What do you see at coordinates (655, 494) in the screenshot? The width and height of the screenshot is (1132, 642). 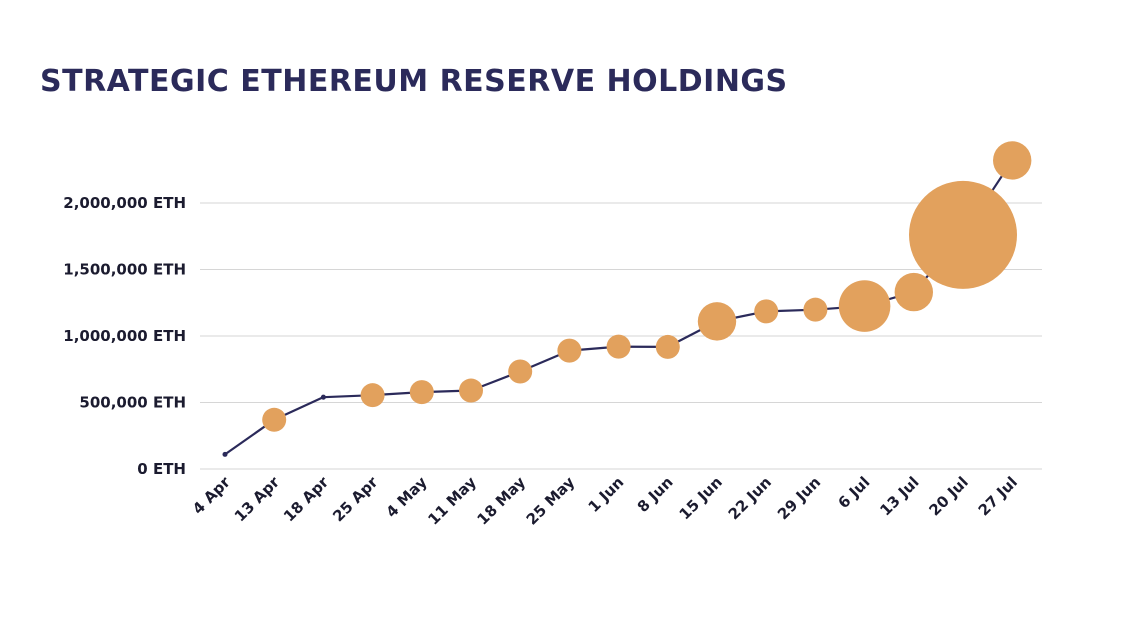 I see `x-tick-label: 8 Jun` at bounding box center [655, 494].